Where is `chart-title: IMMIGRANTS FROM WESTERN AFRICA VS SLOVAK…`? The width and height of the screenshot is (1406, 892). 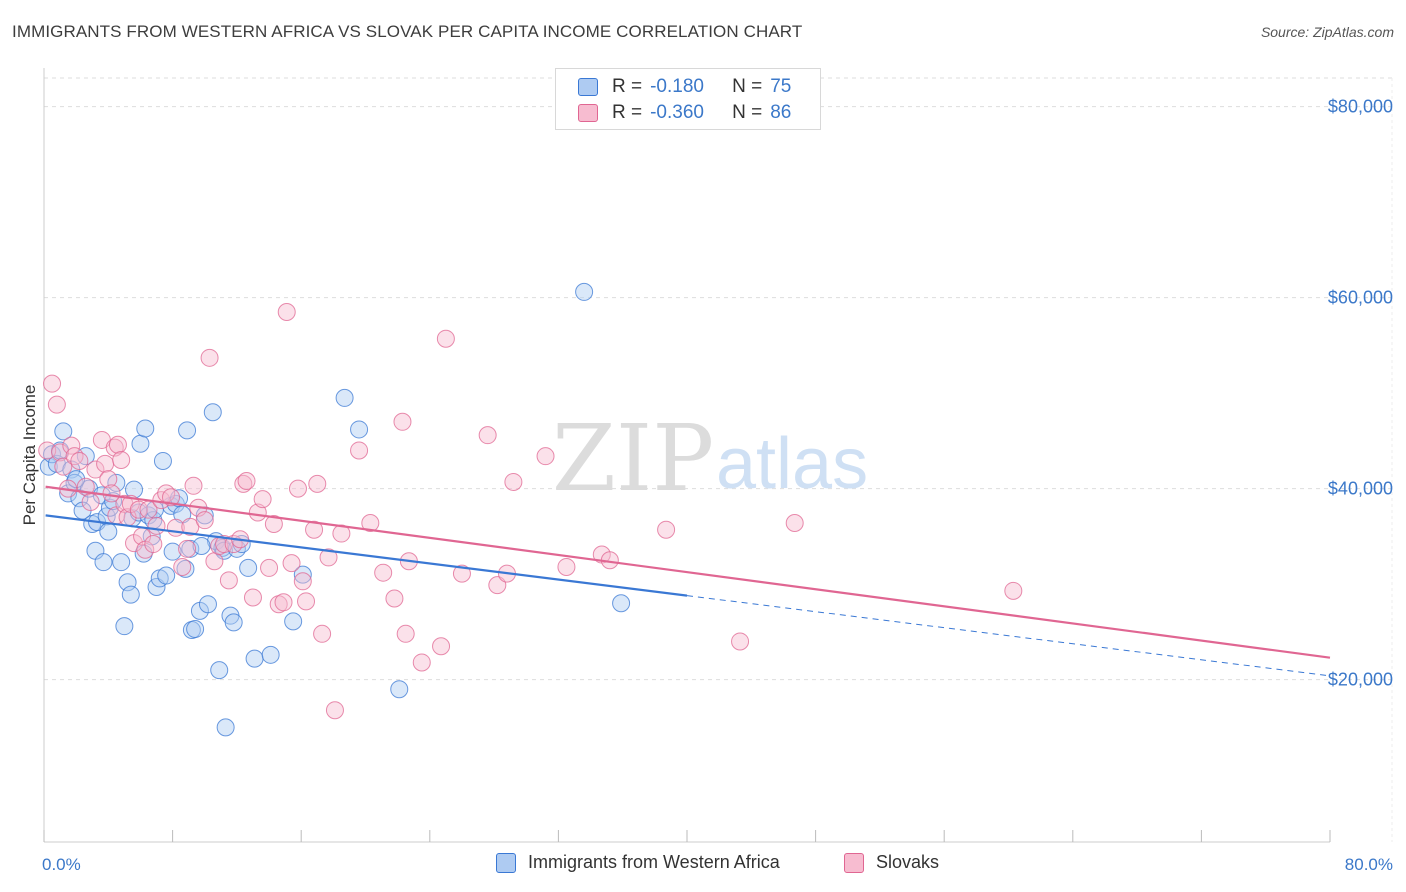 chart-title: IMMIGRANTS FROM WESTERN AFRICA VS SLOVAK… is located at coordinates (407, 31).